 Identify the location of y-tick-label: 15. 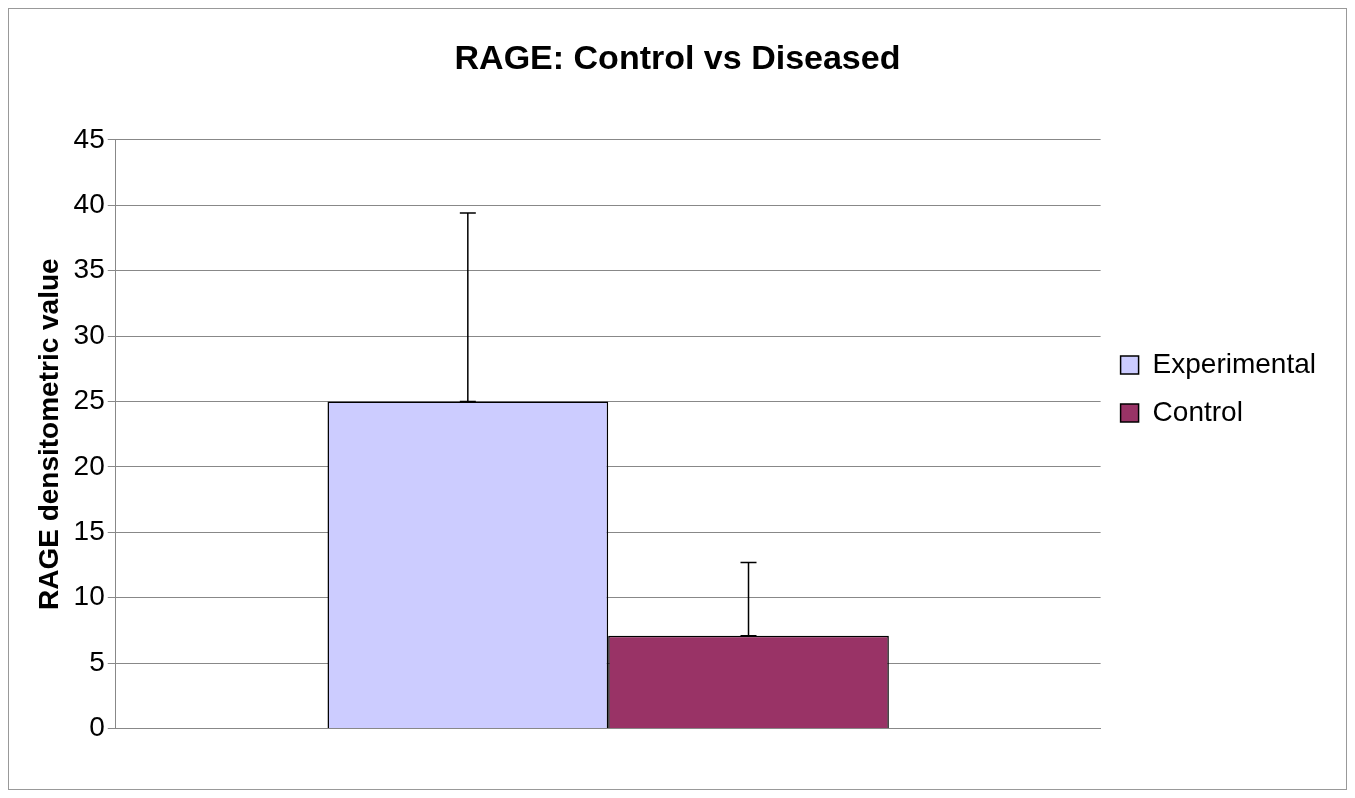
(89, 531).